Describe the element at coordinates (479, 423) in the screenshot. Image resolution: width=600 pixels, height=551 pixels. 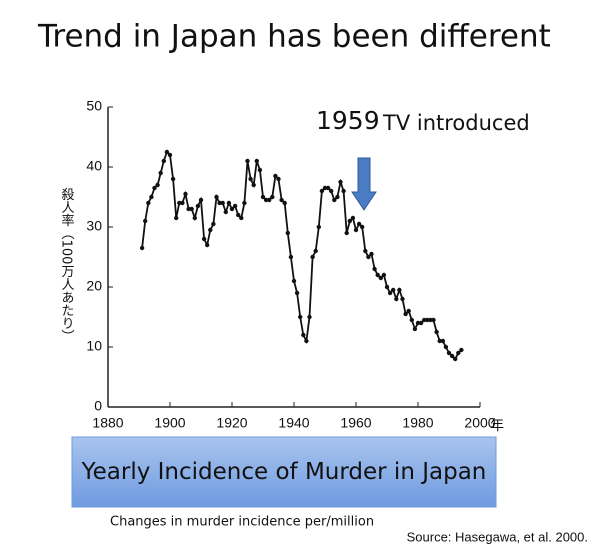
I see `x-tick-label: 2000` at that location.